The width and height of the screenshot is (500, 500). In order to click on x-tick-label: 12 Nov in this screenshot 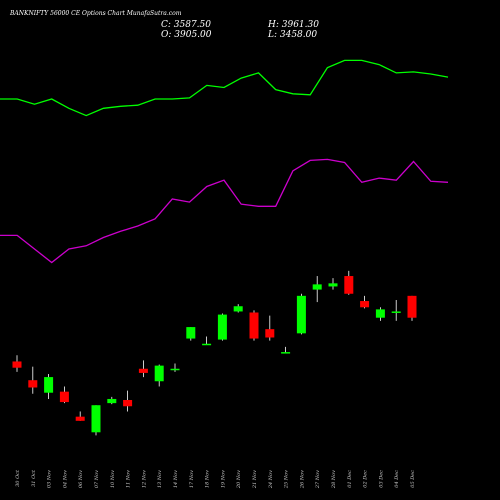, I will do `click(144, 479)`.